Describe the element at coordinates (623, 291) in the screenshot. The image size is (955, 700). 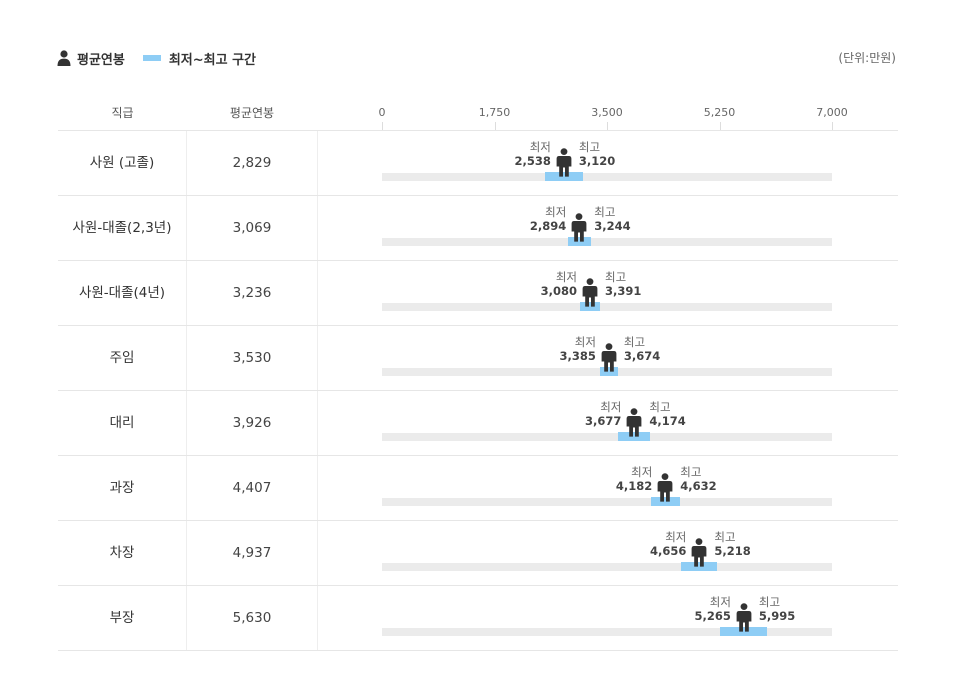
I see `max-value: 3,391` at that location.